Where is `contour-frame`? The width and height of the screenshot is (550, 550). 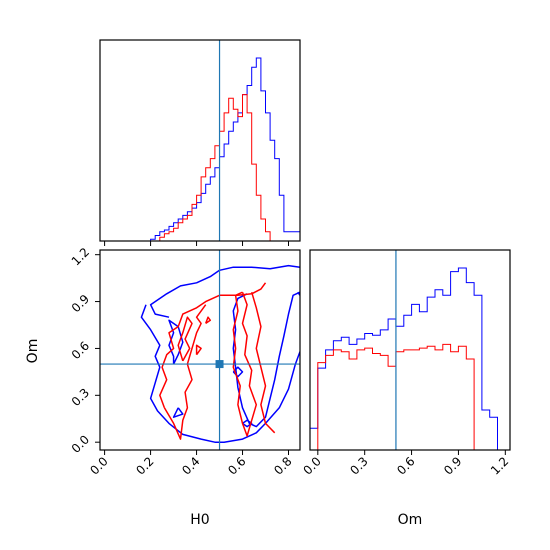 contour-frame is located at coordinates (200, 350).